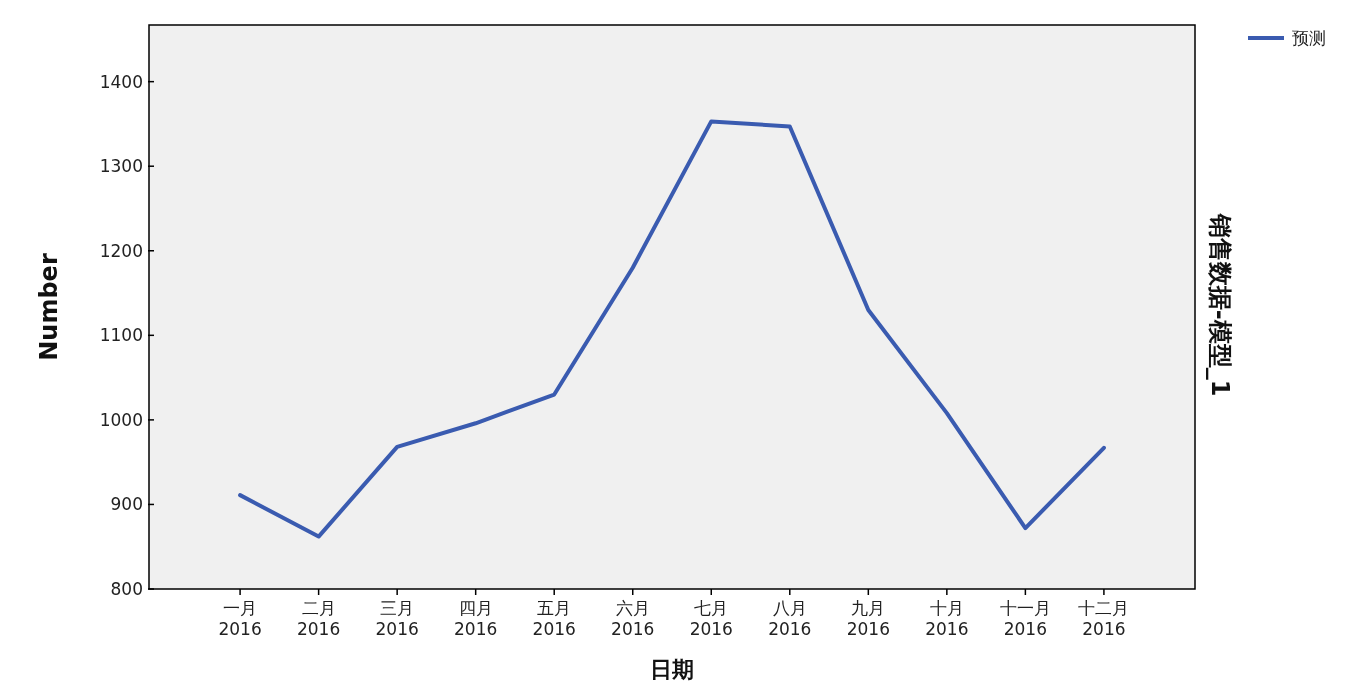 This screenshot has height=684, width=1360. What do you see at coordinates (126, 589) in the screenshot?
I see `y-tick-label: 800` at bounding box center [126, 589].